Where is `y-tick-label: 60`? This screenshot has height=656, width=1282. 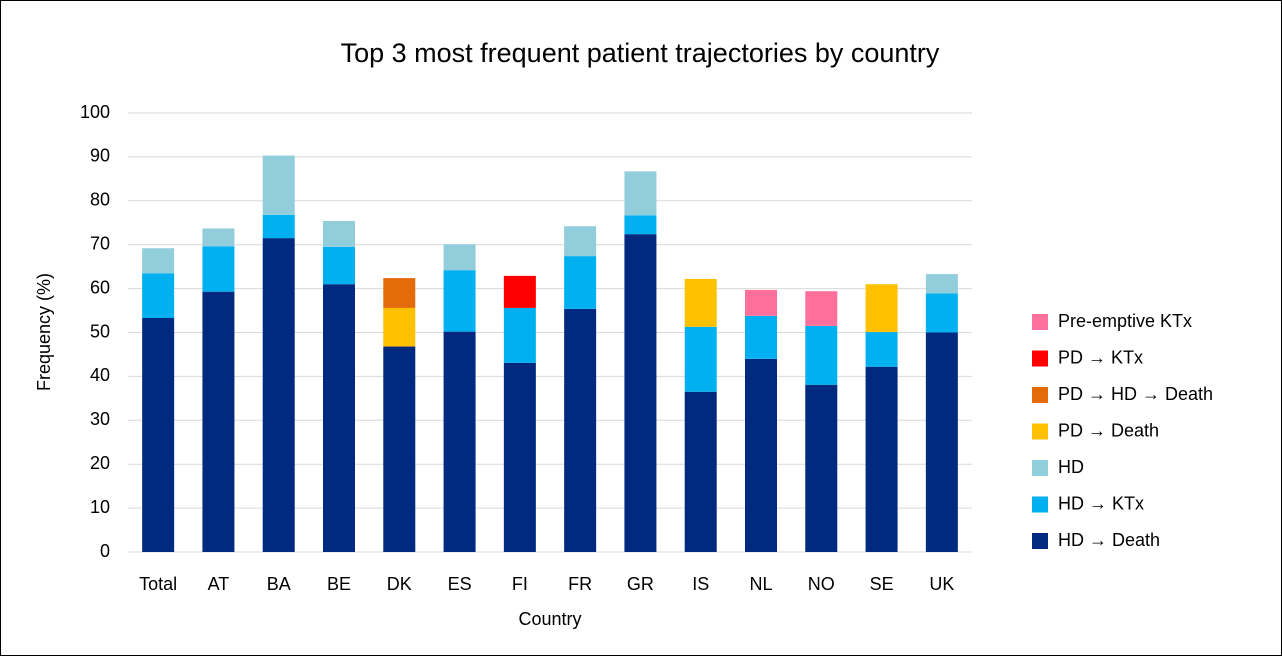
y-tick-label: 60 is located at coordinates (100, 287).